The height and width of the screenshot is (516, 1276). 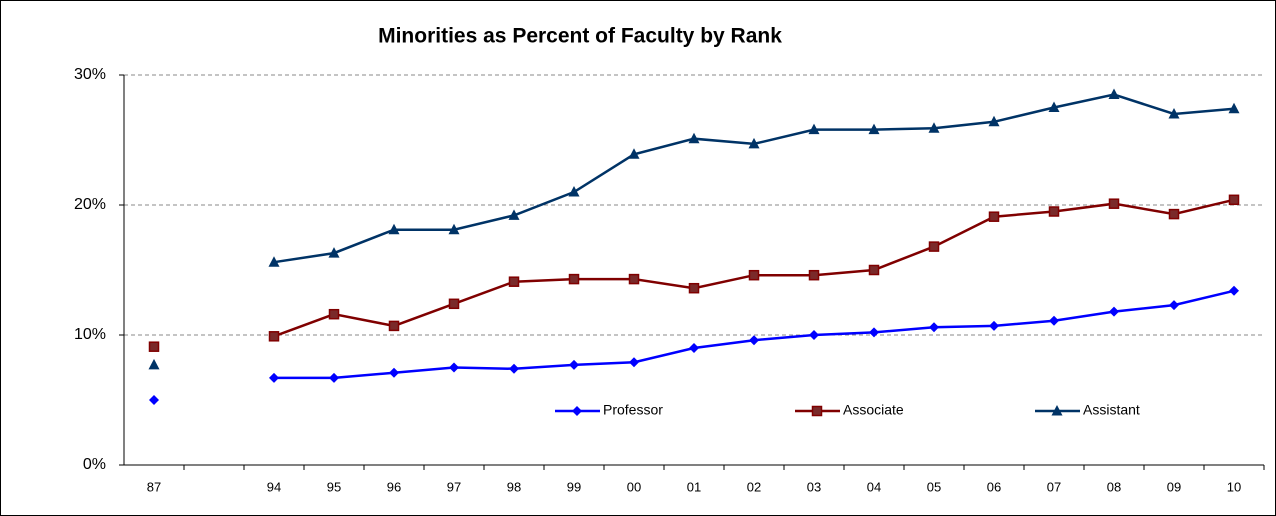 I want to click on x-tick-label: 02, so click(x=754, y=486).